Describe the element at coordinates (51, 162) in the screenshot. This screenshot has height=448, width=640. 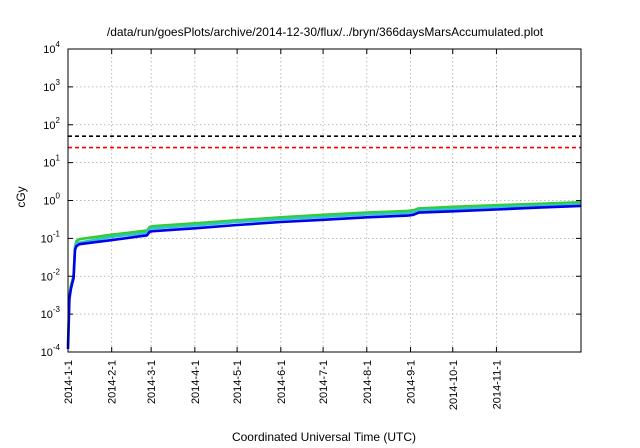
I see `y-tick-label: 10¹` at that location.